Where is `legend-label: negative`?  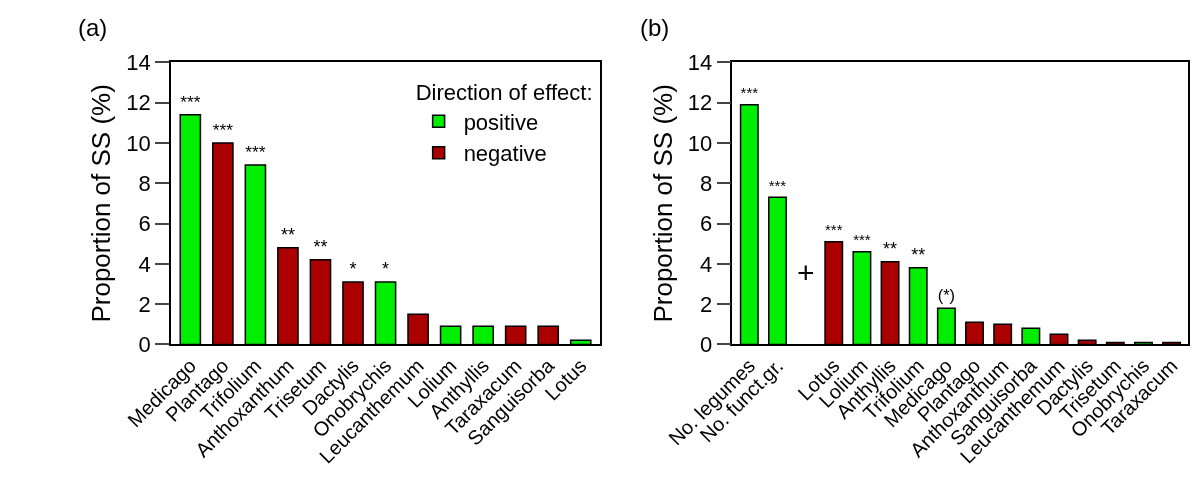 legend-label: negative is located at coordinates (505, 154).